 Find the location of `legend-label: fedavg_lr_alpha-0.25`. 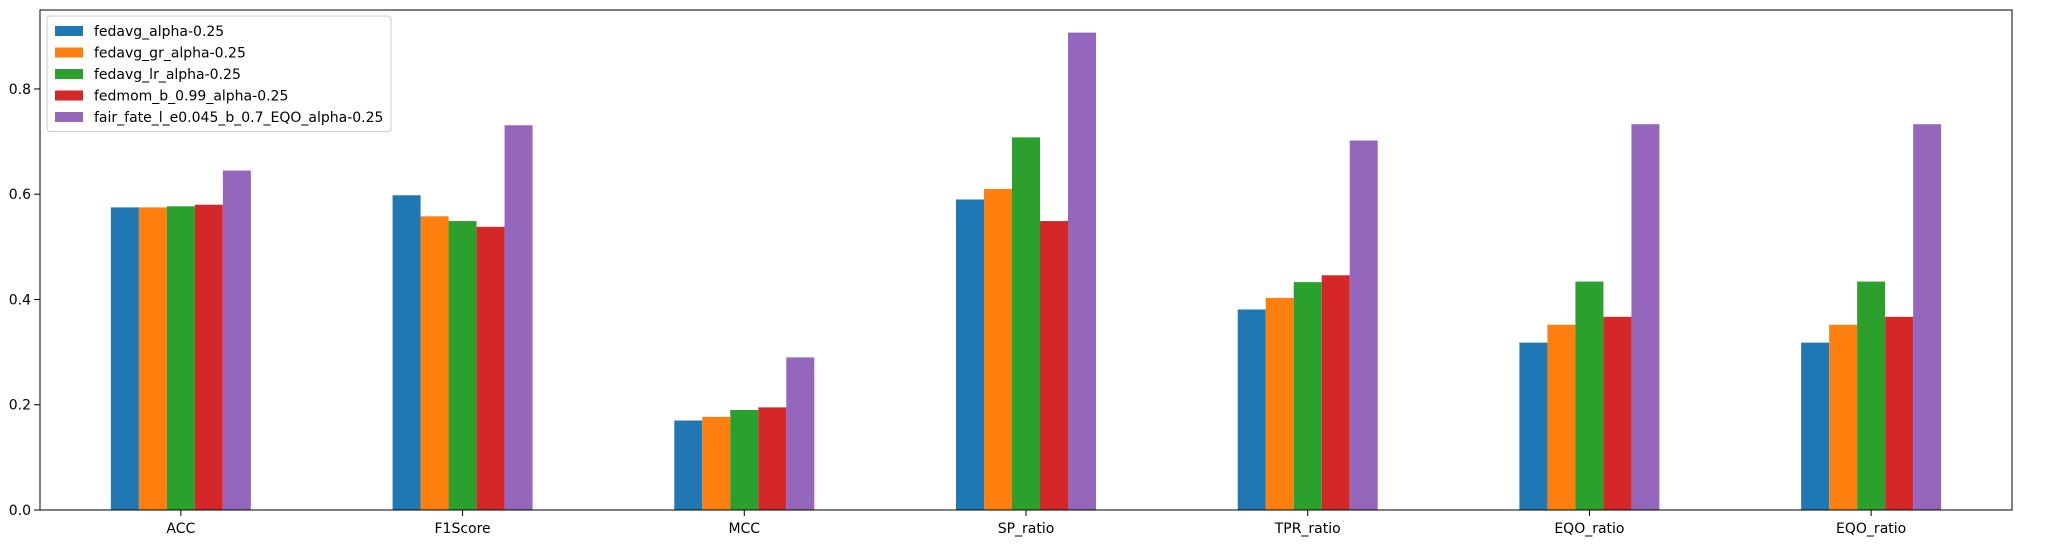

legend-label: fedavg_lr_alpha-0.25 is located at coordinates (167, 75).